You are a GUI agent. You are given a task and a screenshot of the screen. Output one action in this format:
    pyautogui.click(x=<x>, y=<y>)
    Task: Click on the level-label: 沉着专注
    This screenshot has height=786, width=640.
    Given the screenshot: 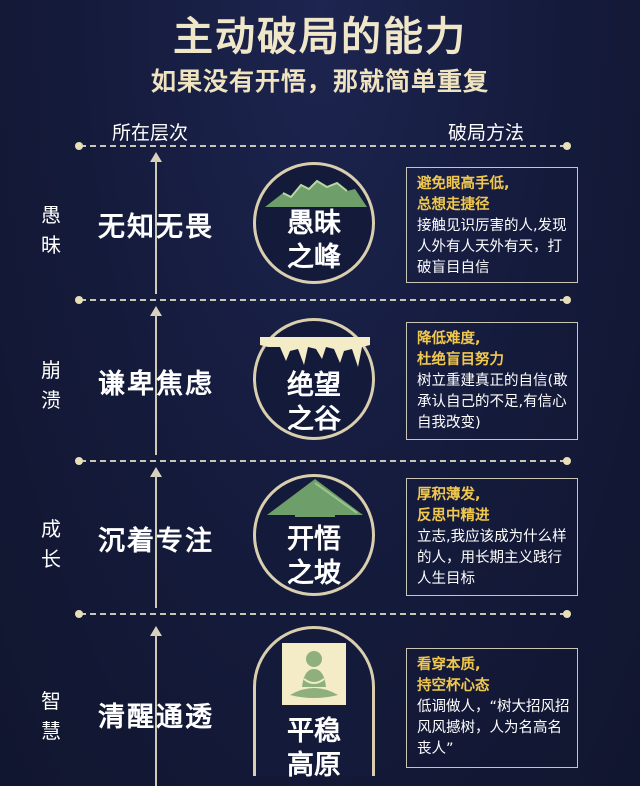 What is the action you would take?
    pyautogui.click(x=156, y=541)
    